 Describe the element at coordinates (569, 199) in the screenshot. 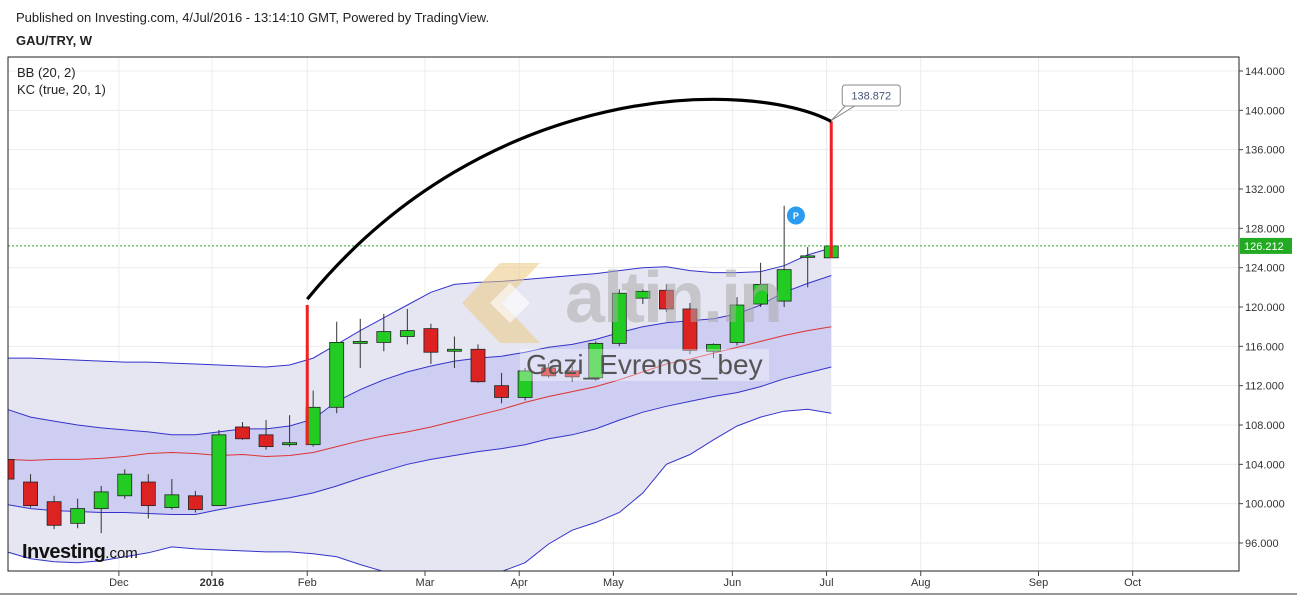

I see `arc-annotation` at that location.